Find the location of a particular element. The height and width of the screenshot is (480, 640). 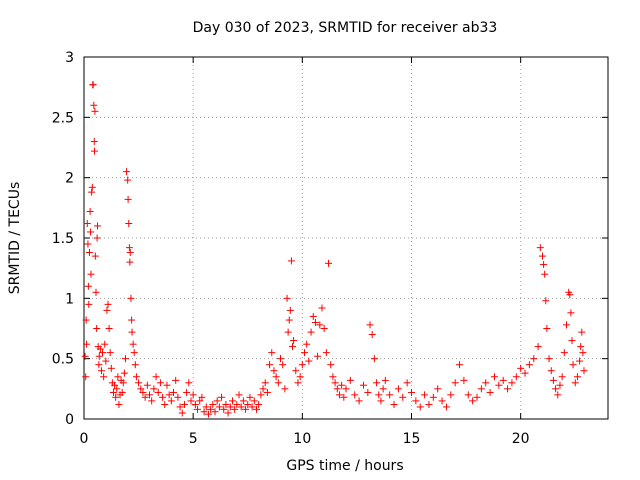

x-tick-label: 5 is located at coordinates (193, 439).